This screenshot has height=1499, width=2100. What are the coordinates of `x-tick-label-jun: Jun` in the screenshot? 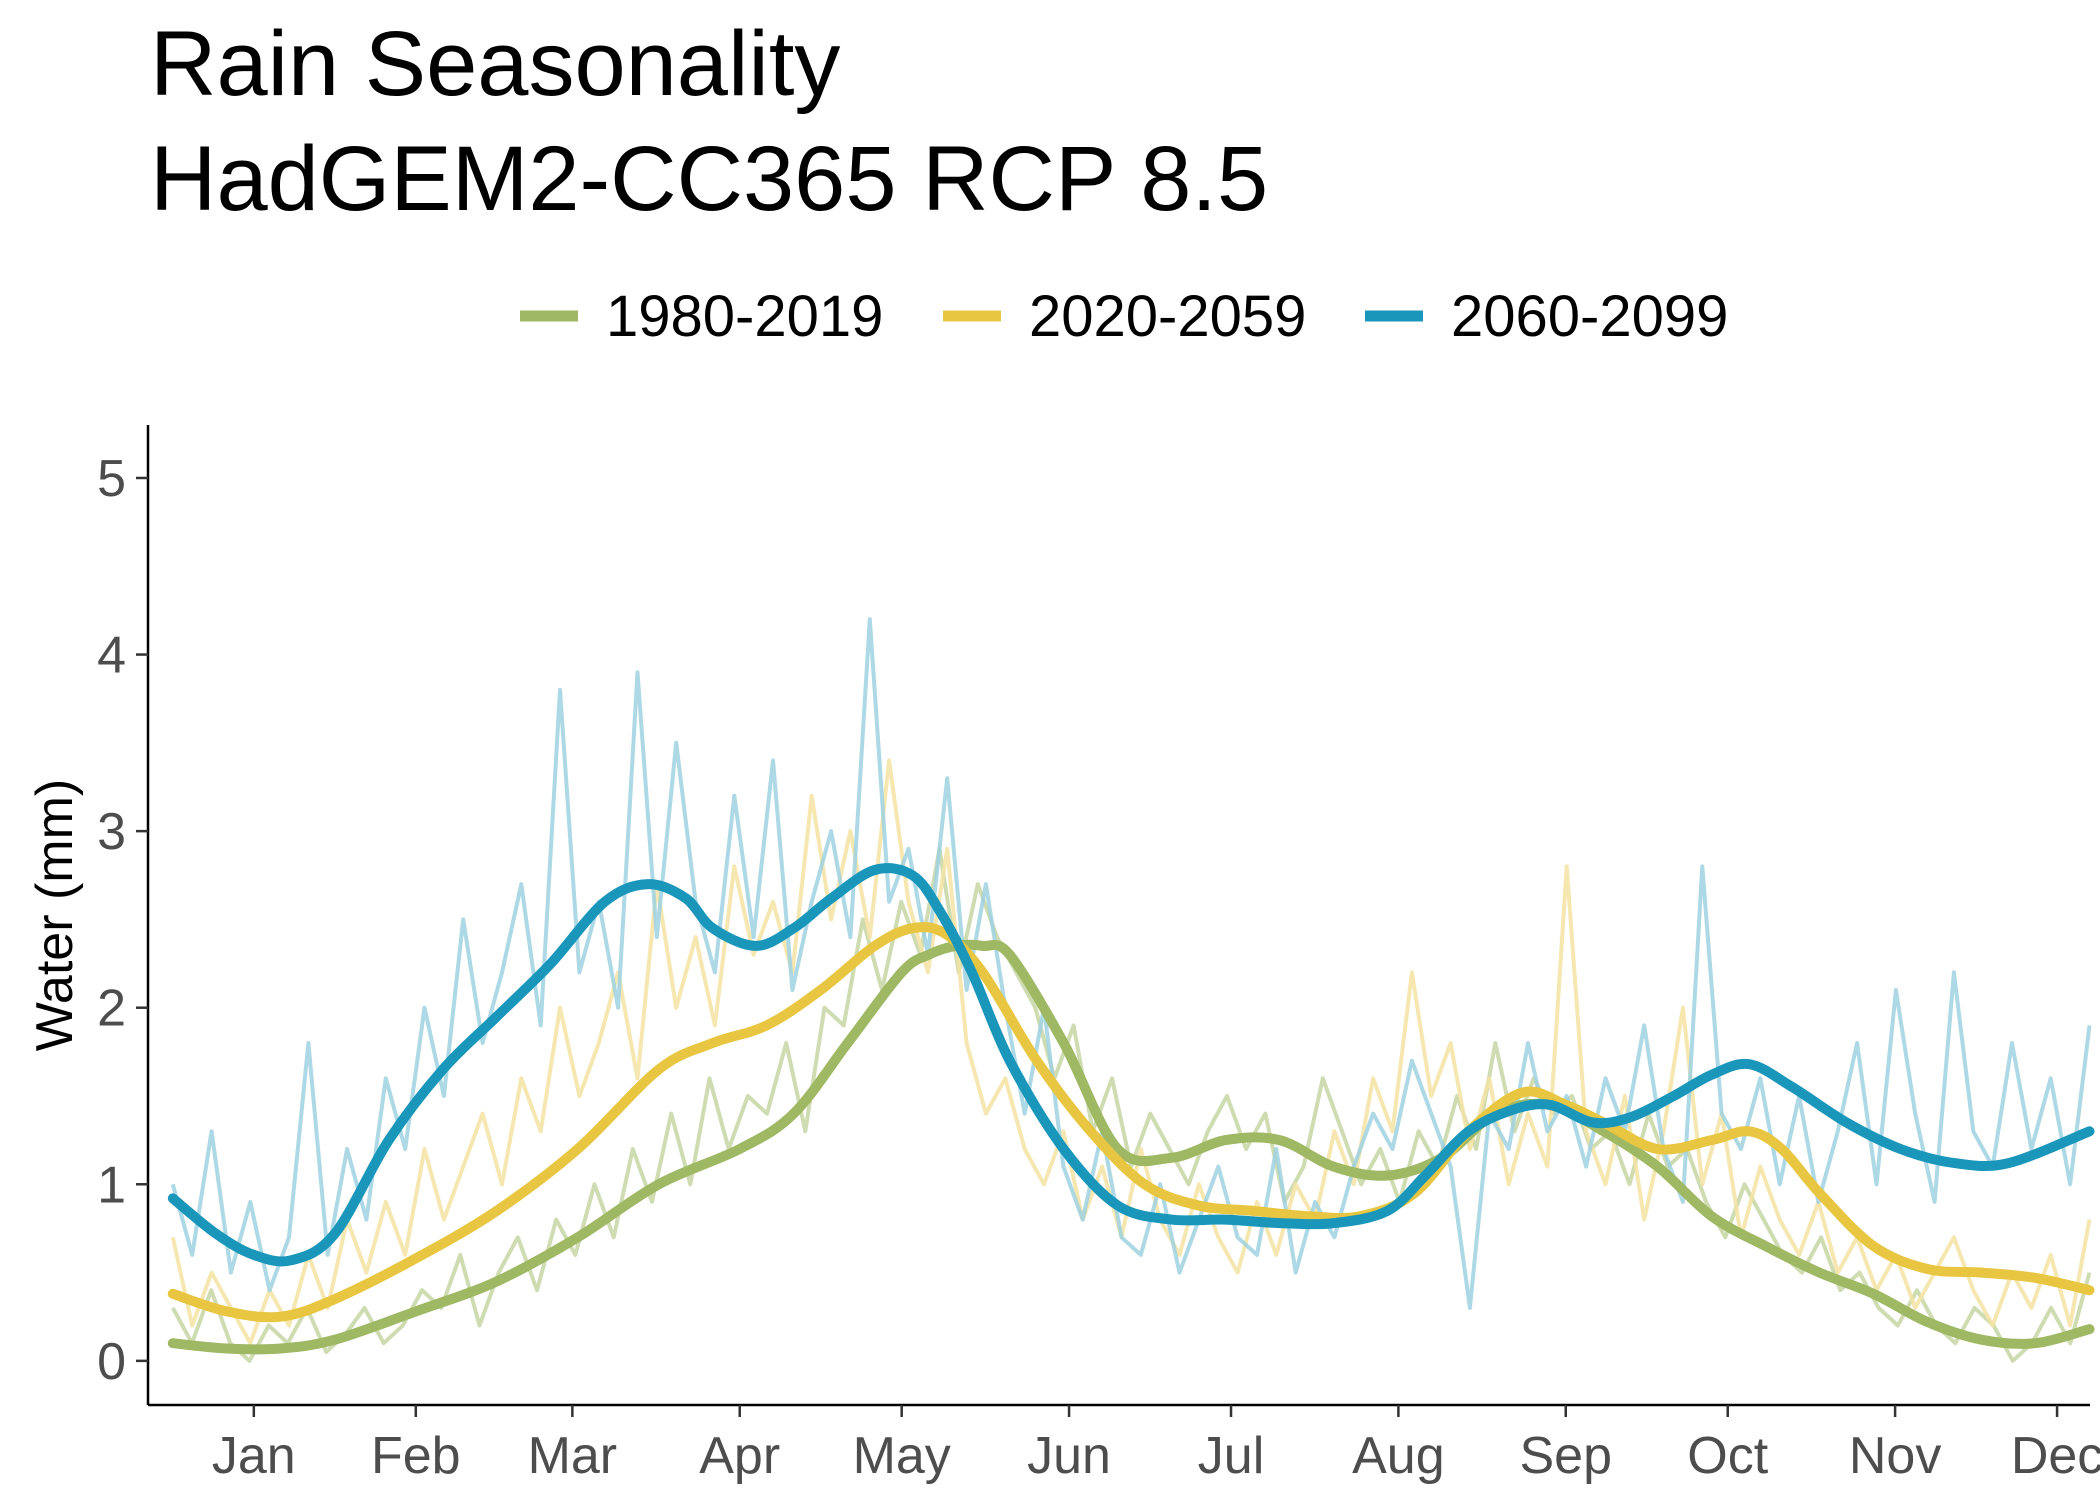 It's located at (1069, 1456).